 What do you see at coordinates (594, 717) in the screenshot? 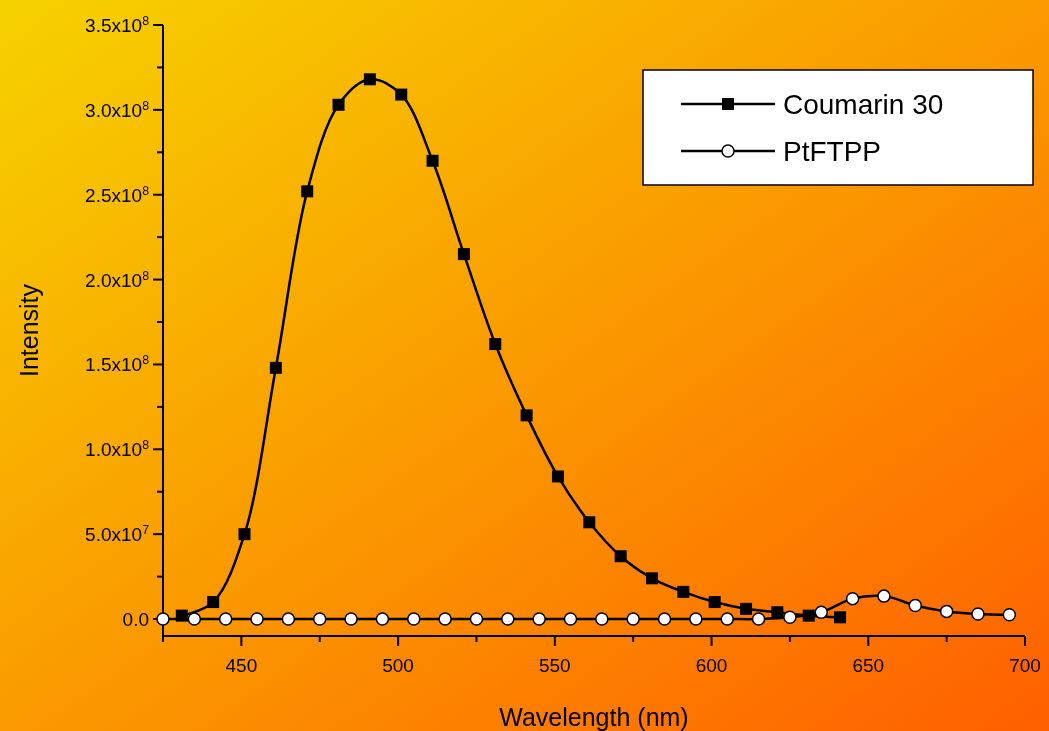
I see `x-axis-title: Wavelength (nm)` at bounding box center [594, 717].